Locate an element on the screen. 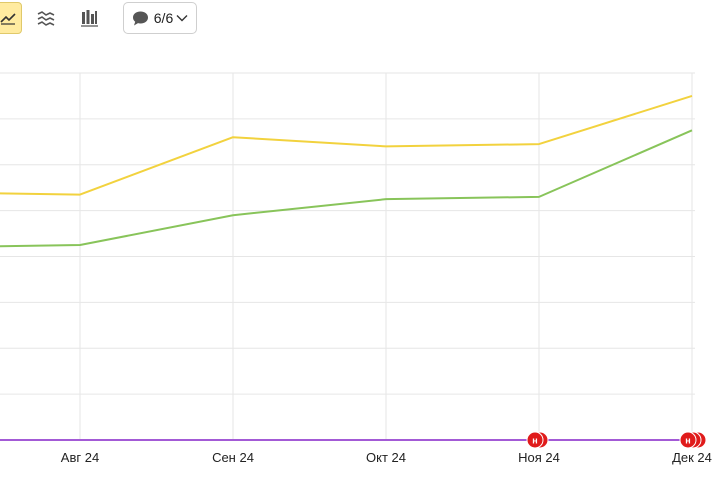 This screenshot has width=720, height=480. chart-toolbar: 6/6 is located at coordinates (360, 20).